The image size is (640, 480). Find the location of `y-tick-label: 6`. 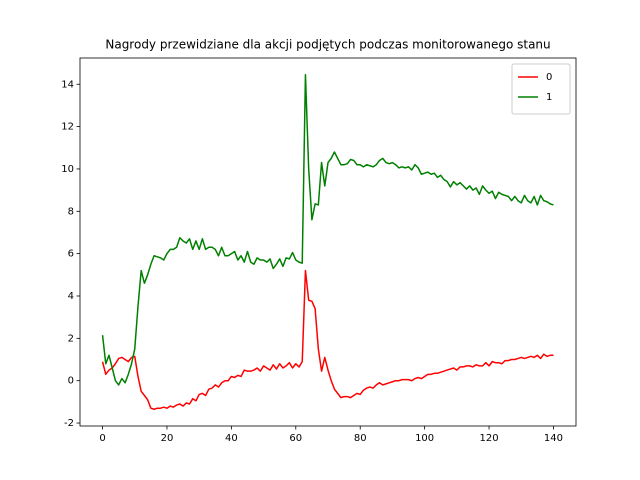

y-tick-label: 6 is located at coordinates (71, 254).